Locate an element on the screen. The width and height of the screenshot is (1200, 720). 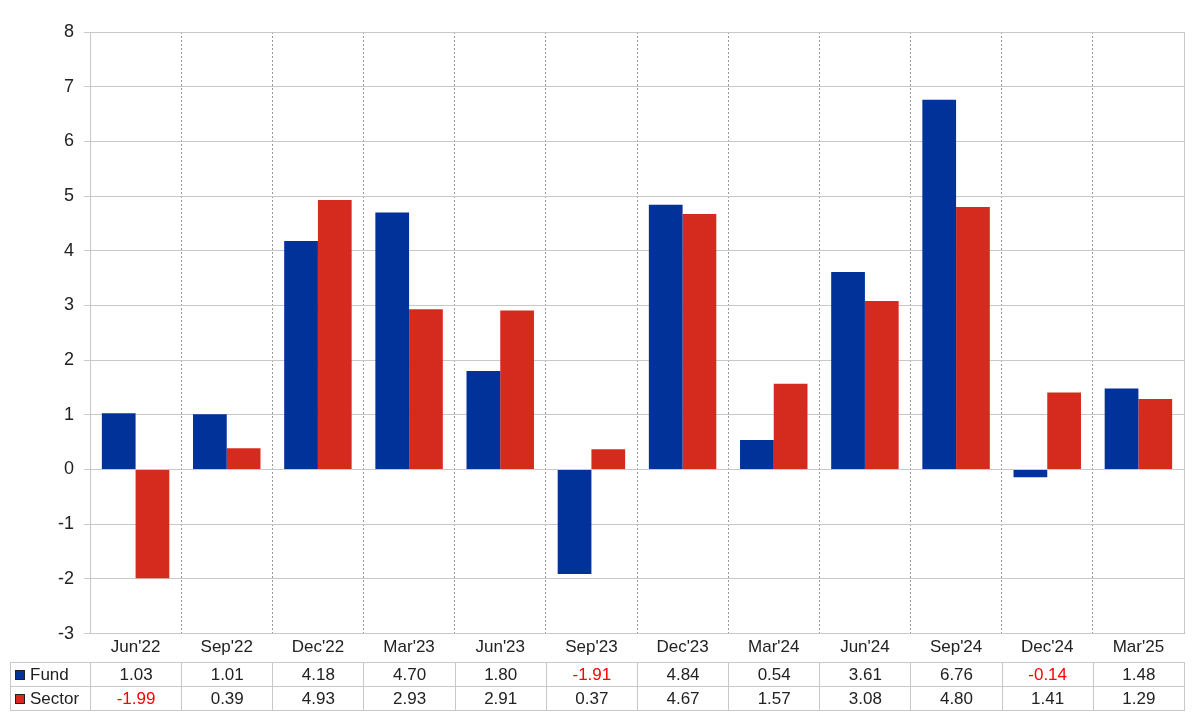
x-tick-label: Jun'23 is located at coordinates (500, 647).